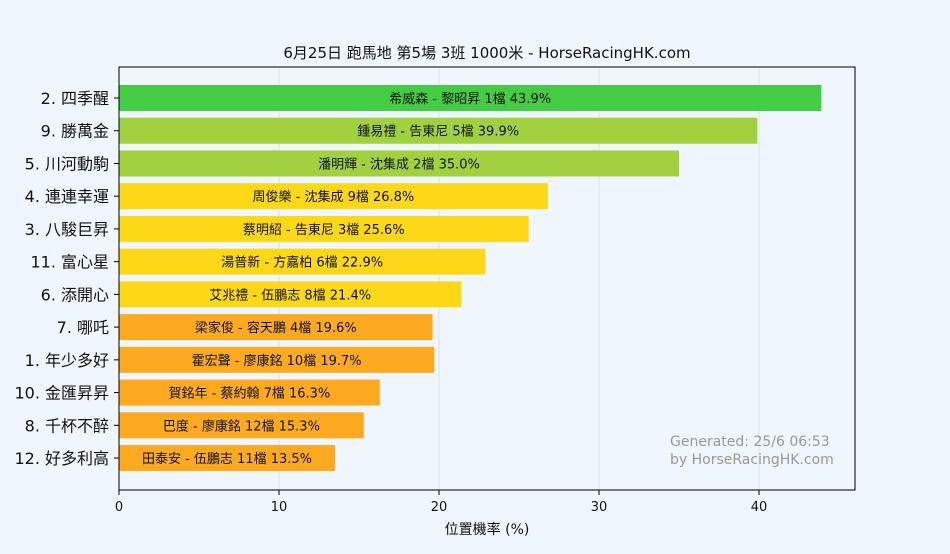 The width and height of the screenshot is (950, 554). I want to click on x-tick-label: 0, so click(119, 507).